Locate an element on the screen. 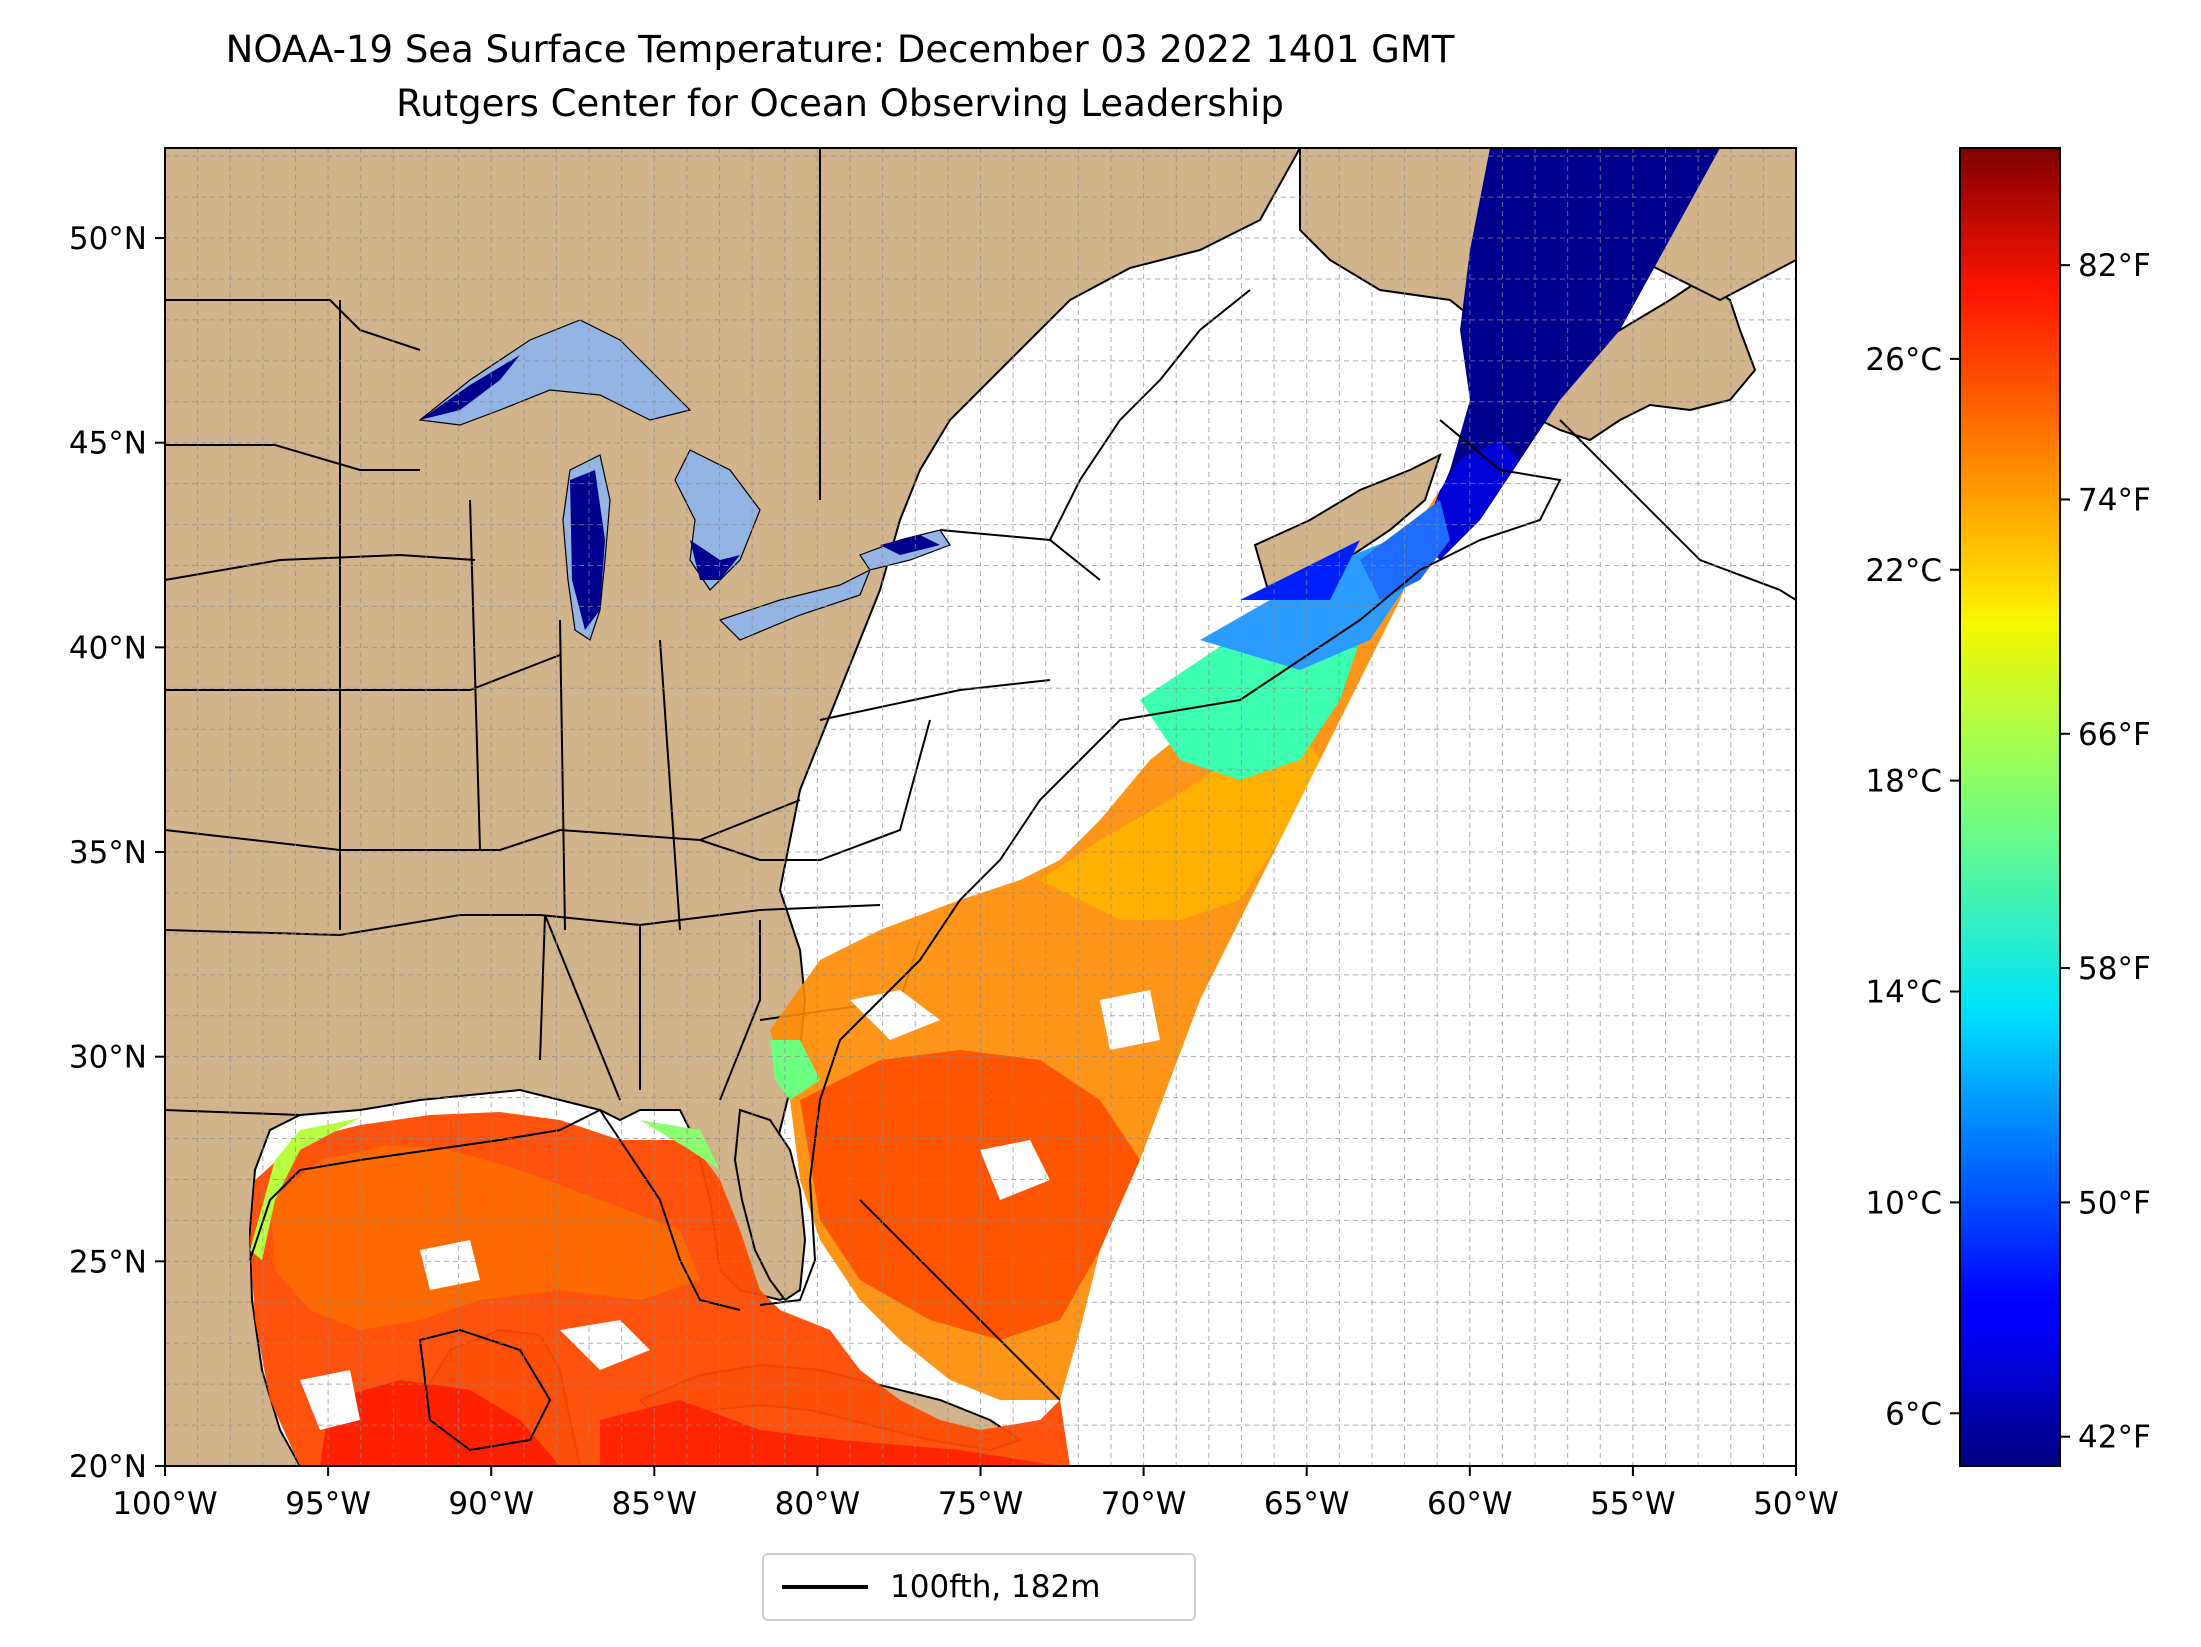 This screenshot has height=1647, width=2201. colorbar-celsius-label: 22°C is located at coordinates (1903, 571).